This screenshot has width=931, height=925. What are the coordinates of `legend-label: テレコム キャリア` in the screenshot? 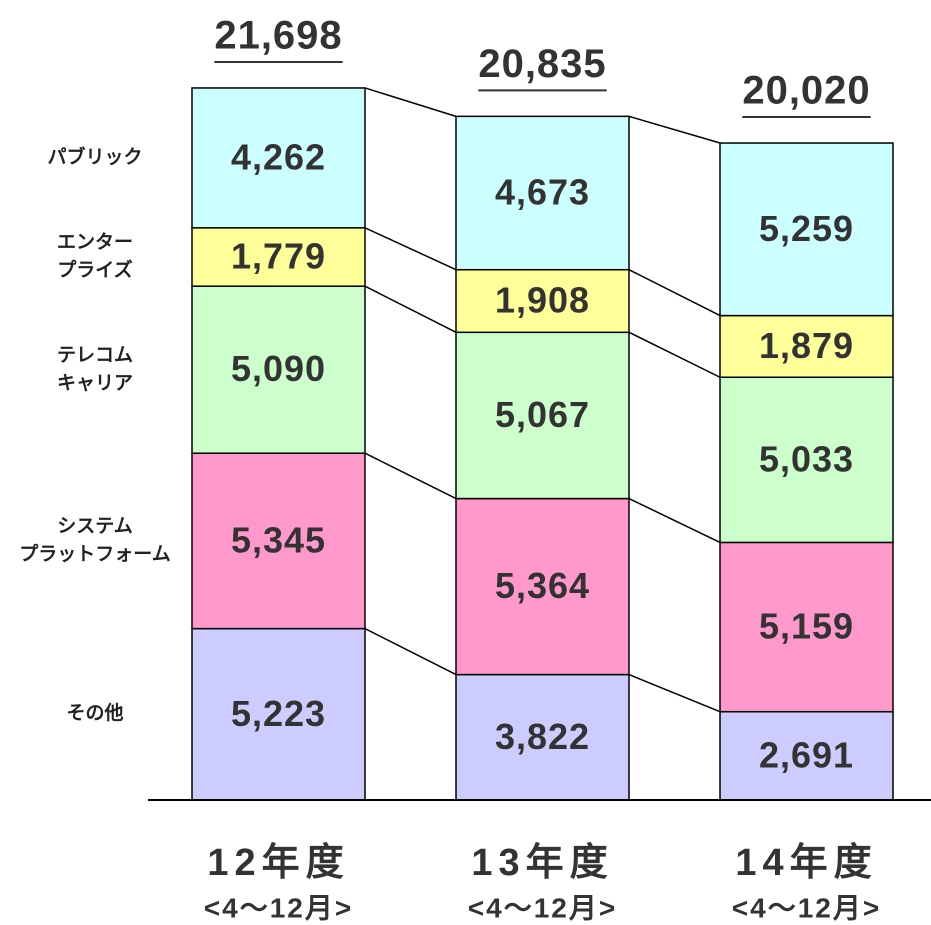 It's located at (94, 369).